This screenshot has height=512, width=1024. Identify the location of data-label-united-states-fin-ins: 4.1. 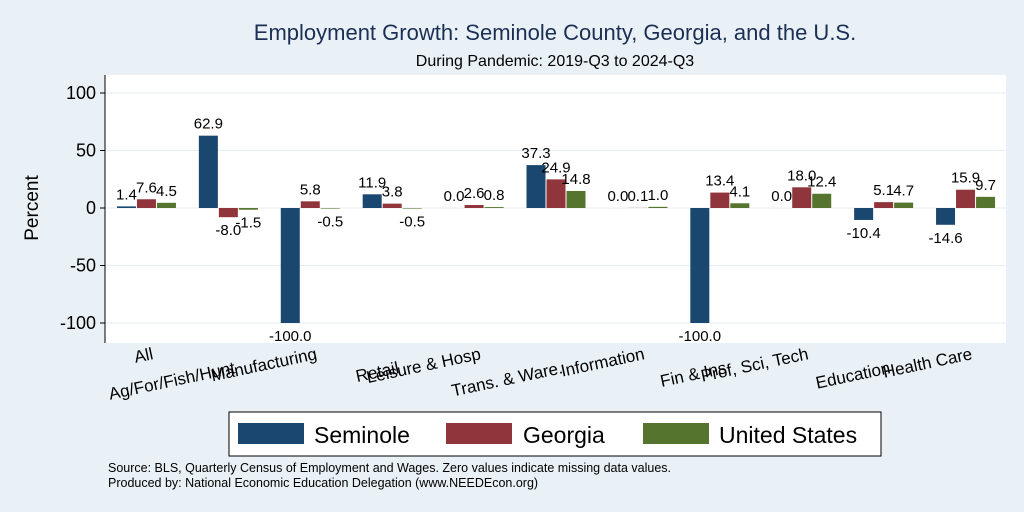
(739, 191).